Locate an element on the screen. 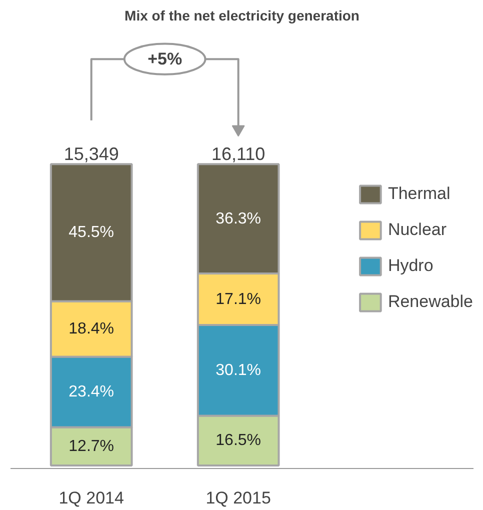 The height and width of the screenshot is (510, 483). data-label: 16.5% is located at coordinates (239, 441).